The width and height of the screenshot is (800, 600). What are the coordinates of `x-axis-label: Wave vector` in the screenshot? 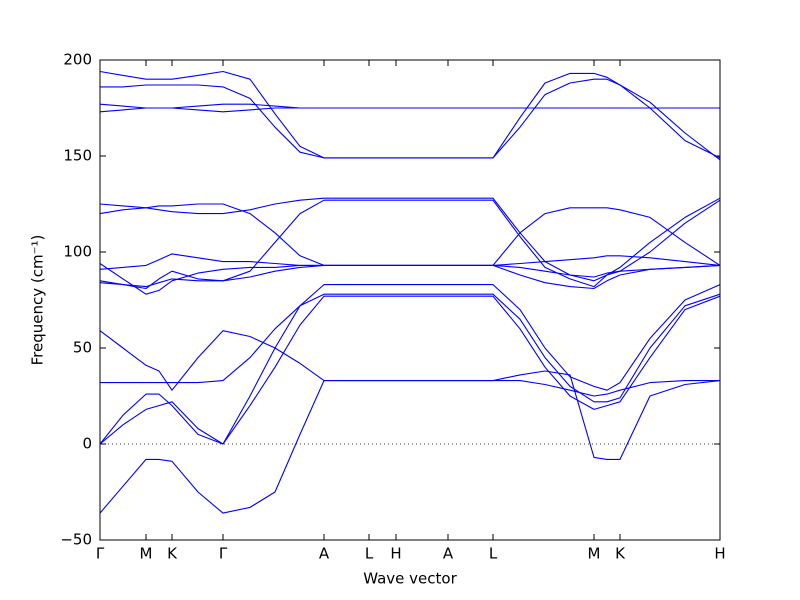 It's located at (410, 579).